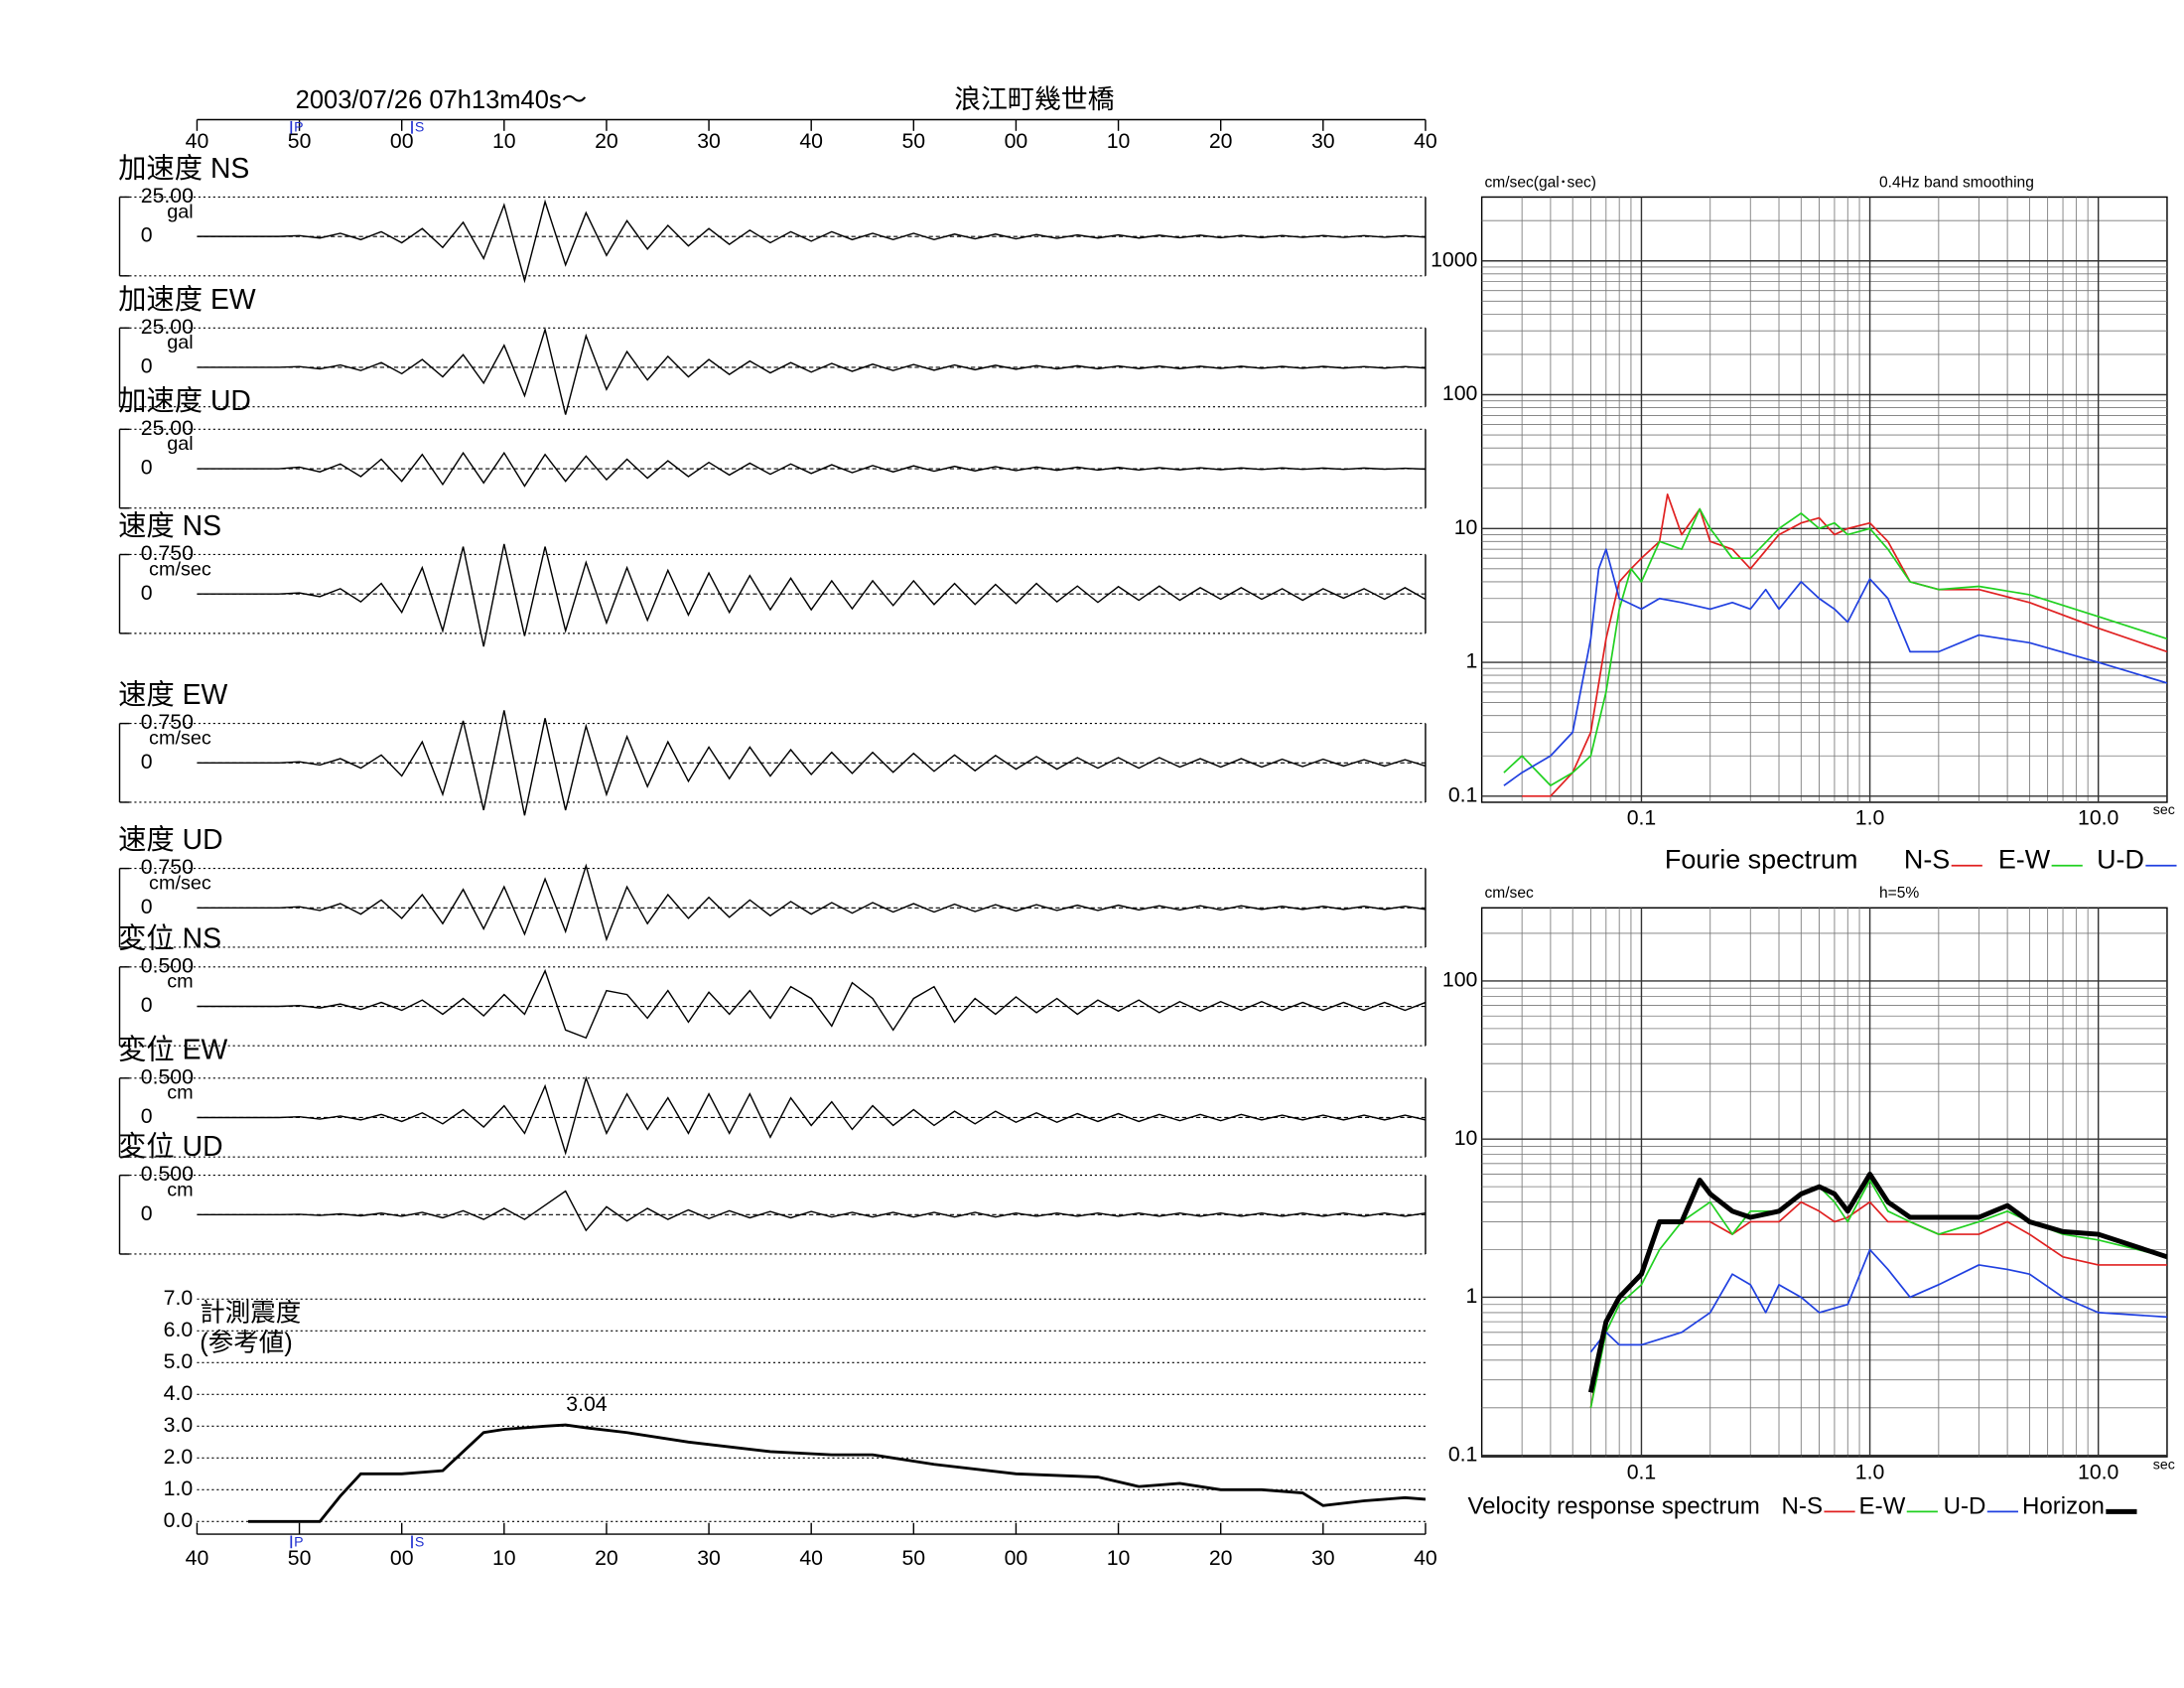 The width and height of the screenshot is (2184, 1688). What do you see at coordinates (441, 100) in the screenshot?
I see `record-datetime: 2003/07/26 07h13m40s～` at bounding box center [441, 100].